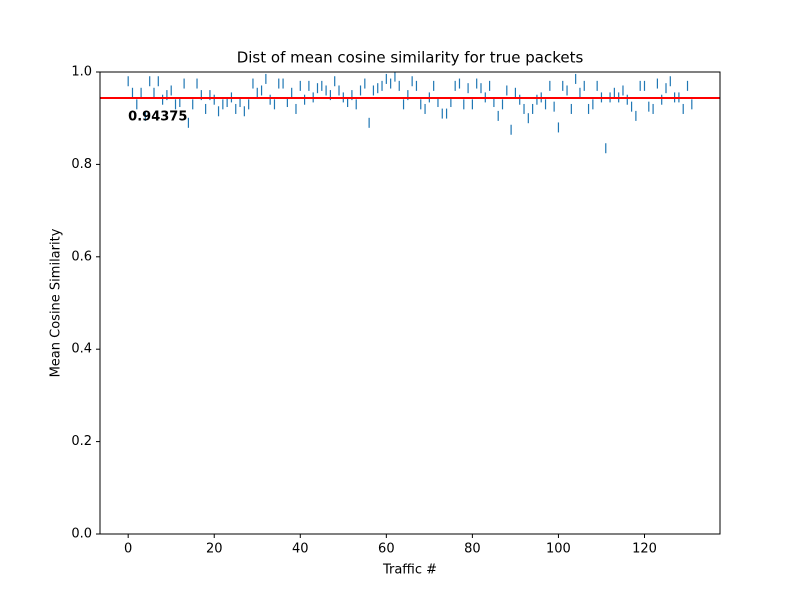 The width and height of the screenshot is (800, 600). Describe the element at coordinates (81, 534) in the screenshot. I see `y-tick-label: 0.0` at that location.